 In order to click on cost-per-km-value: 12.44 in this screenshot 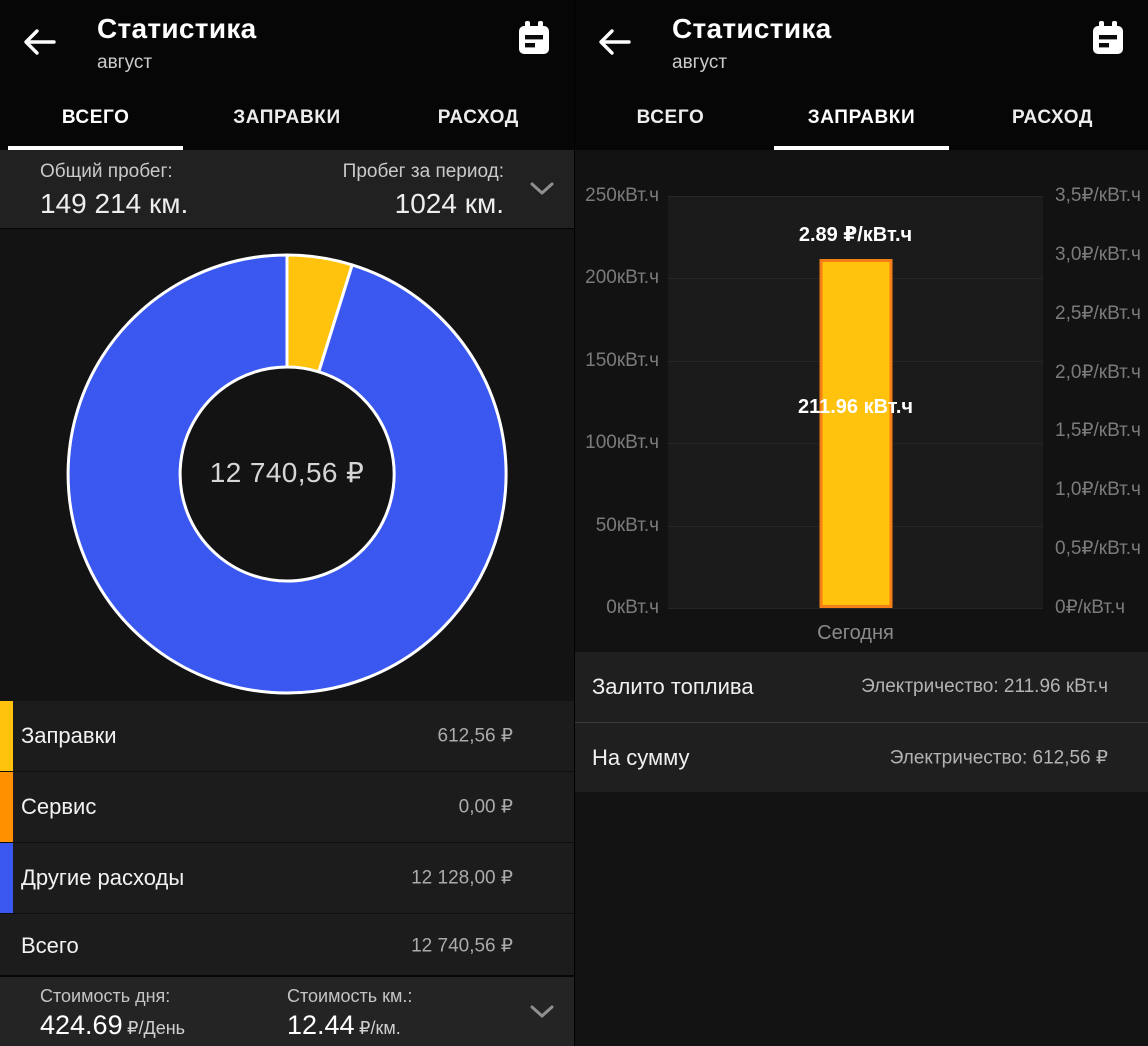, I will do `click(321, 1025)`.